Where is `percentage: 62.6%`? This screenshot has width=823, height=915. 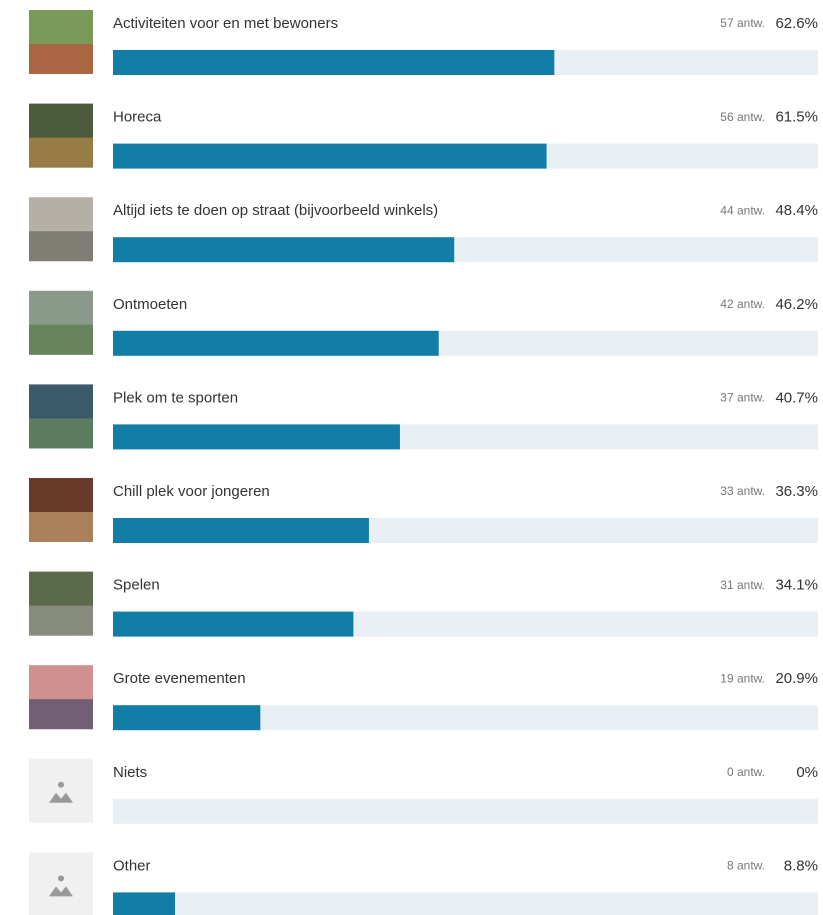 percentage: 62.6% is located at coordinates (796, 23).